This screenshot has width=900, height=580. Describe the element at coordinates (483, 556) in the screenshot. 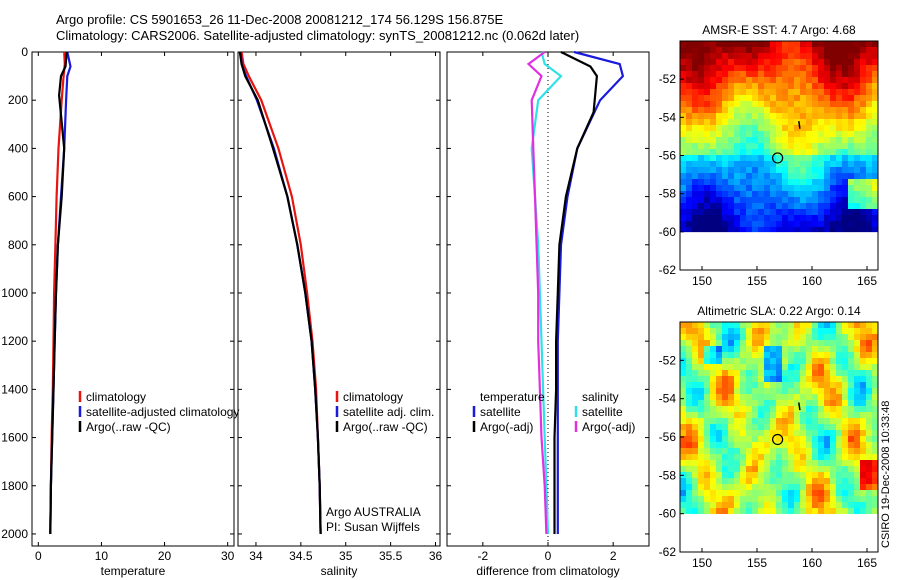

I see `x-tick-label: -2` at that location.